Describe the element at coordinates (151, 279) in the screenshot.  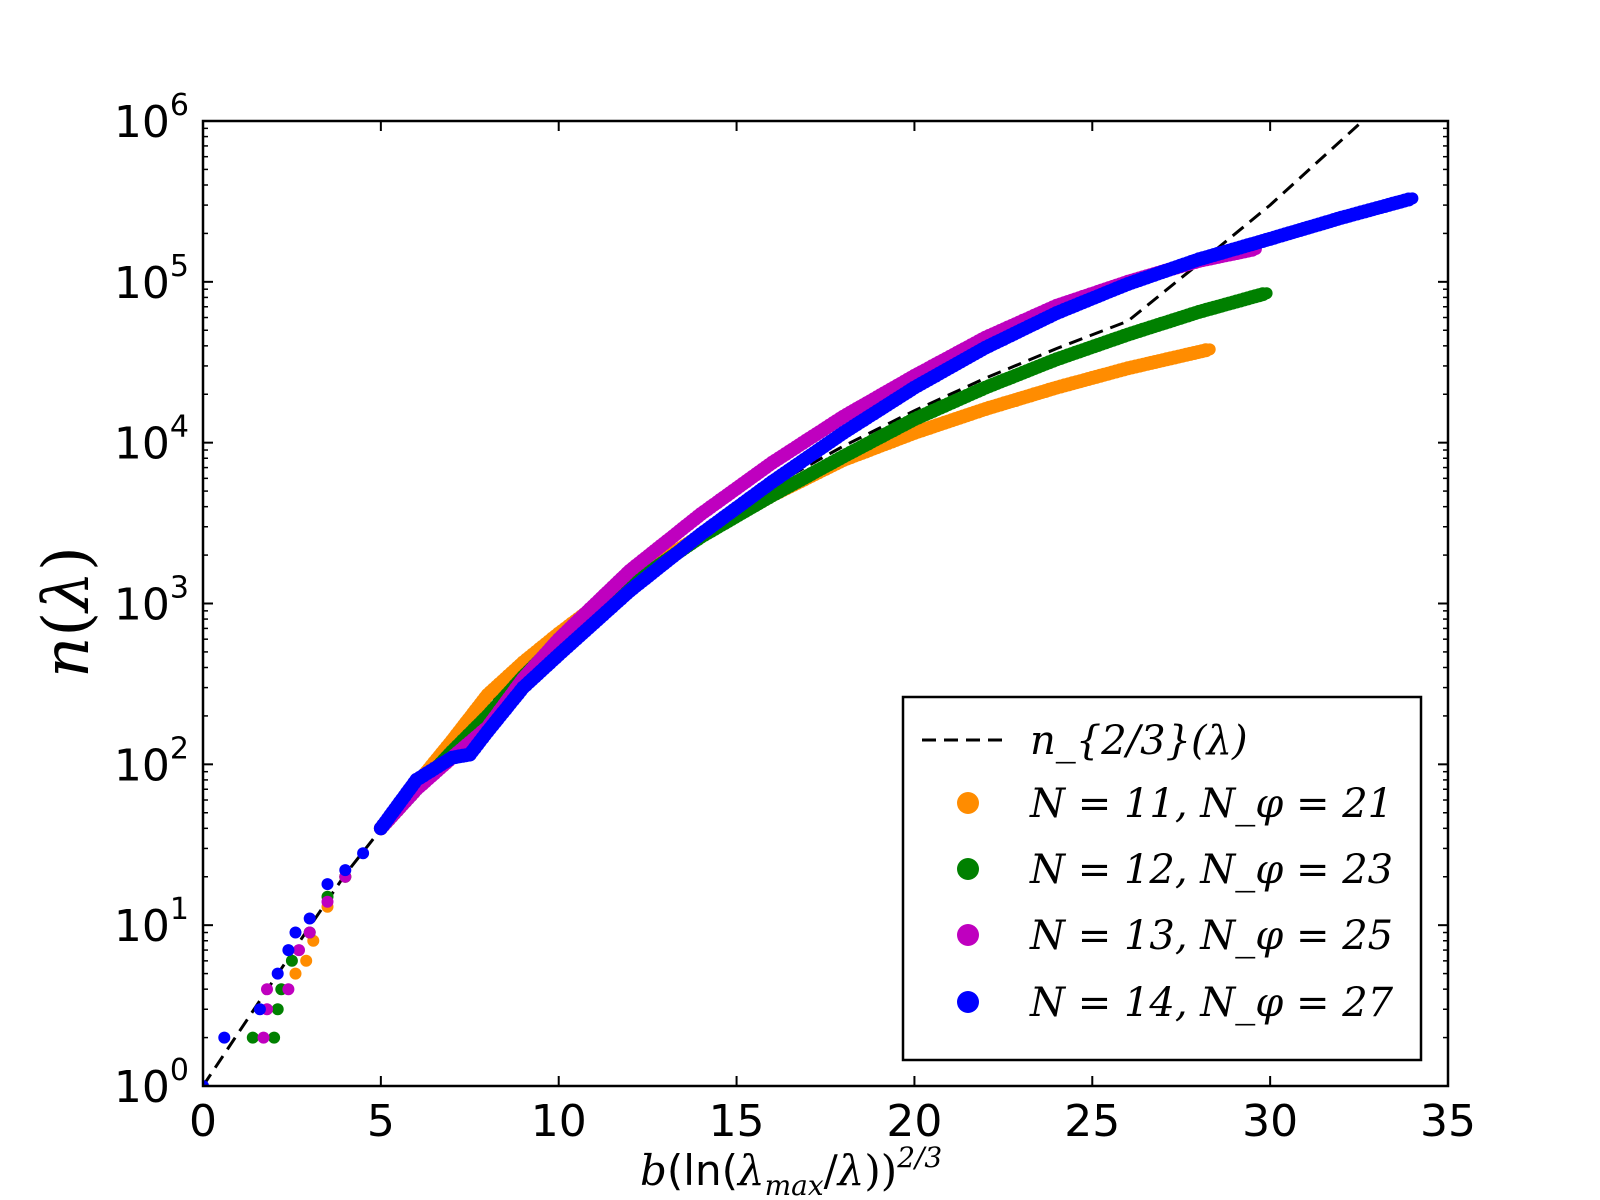
I see `y-tick-label: 10⁵` at that location.